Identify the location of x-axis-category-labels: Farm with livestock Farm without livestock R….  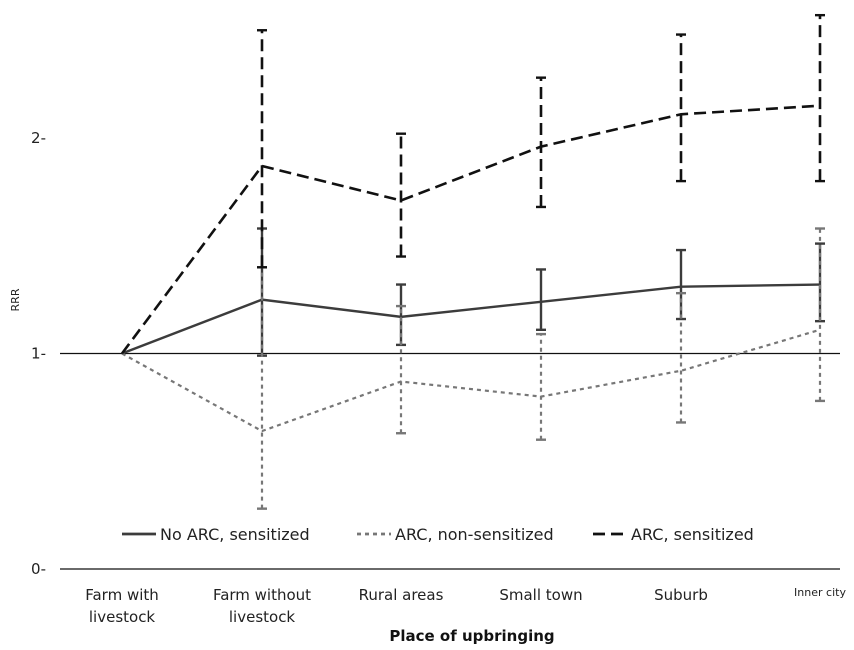
(465, 606).